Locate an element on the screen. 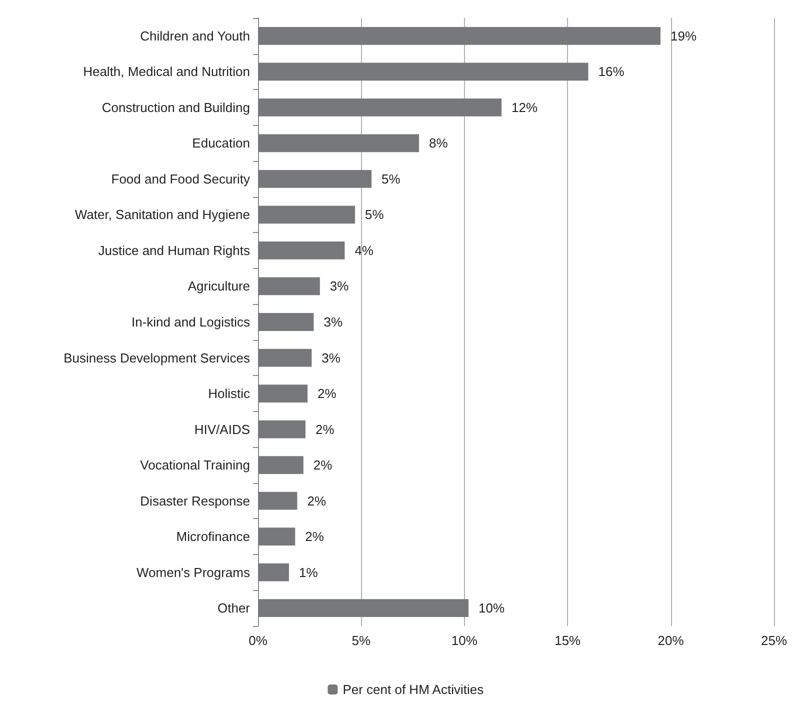 The width and height of the screenshot is (812, 714). y-tick-label: Business Development Services is located at coordinates (157, 358).